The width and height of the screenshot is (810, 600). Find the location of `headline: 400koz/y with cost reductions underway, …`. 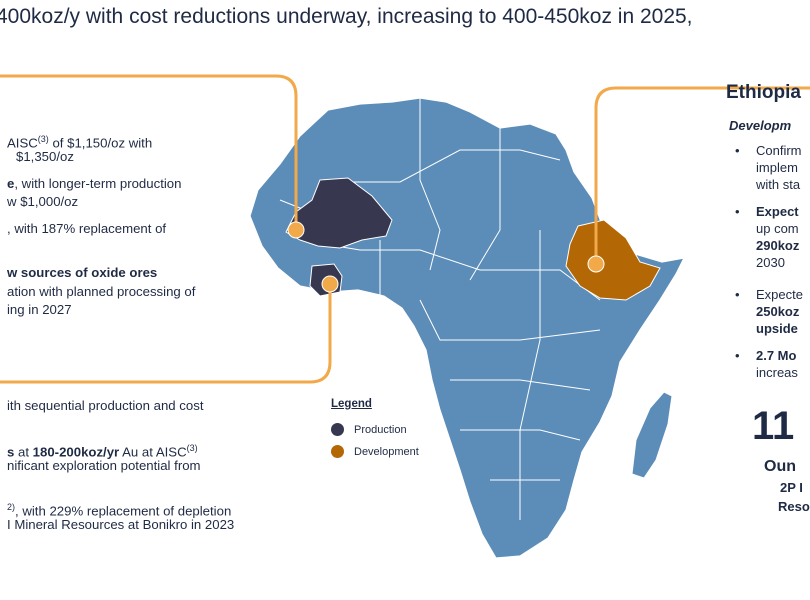

headline: 400koz/y with cost reductions underway, … is located at coordinates (346, 16).